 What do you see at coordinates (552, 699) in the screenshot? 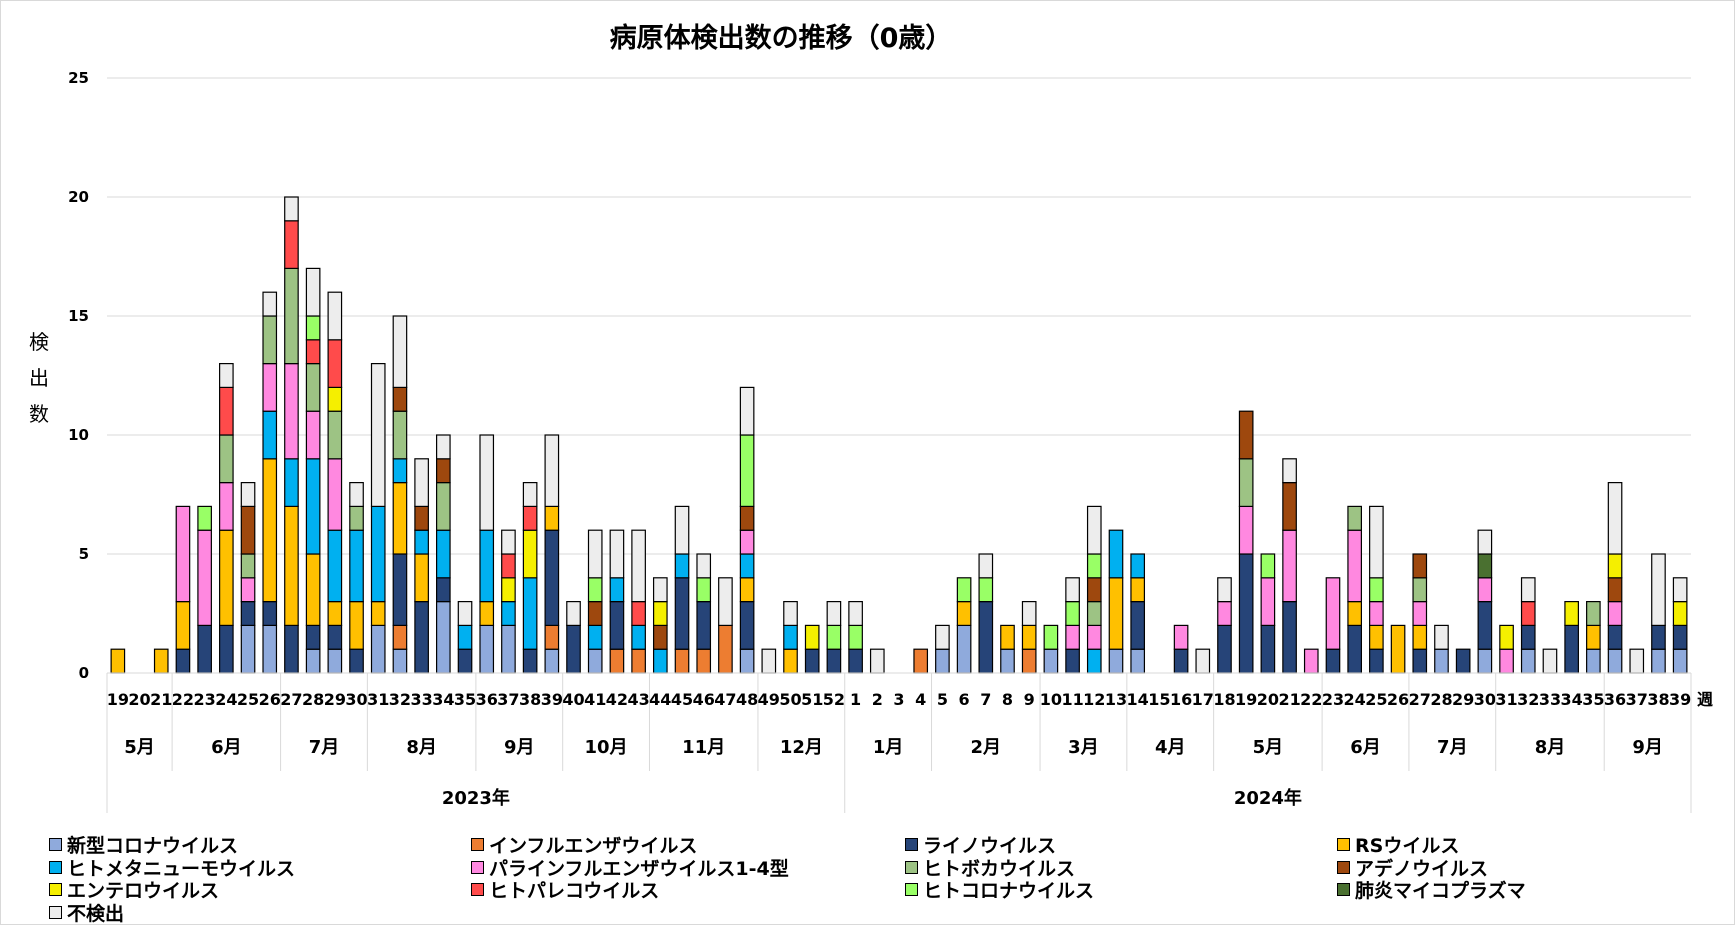
I see `x-week-label: 39` at bounding box center [552, 699].